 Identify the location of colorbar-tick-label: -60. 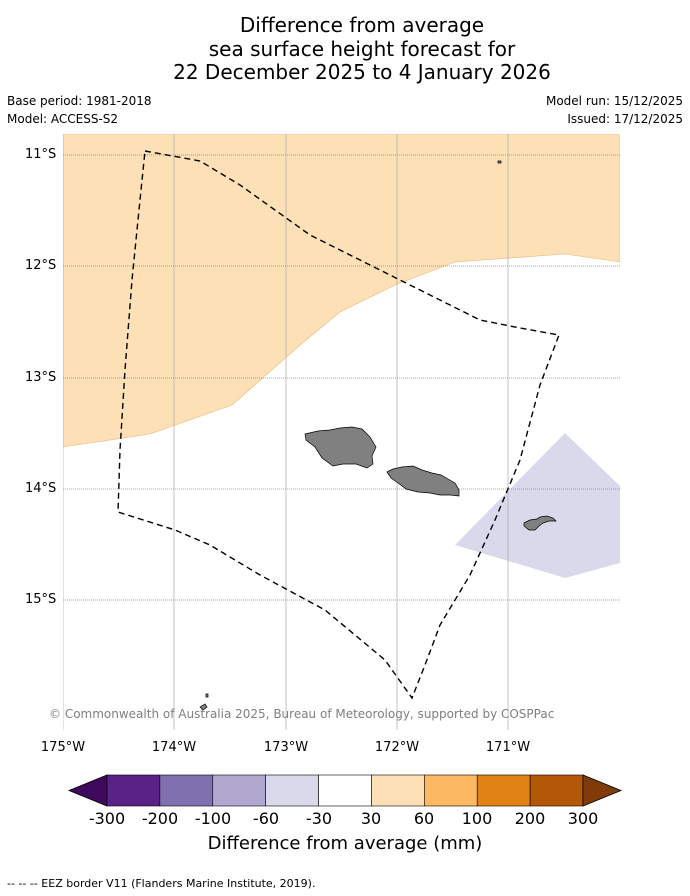
(266, 818).